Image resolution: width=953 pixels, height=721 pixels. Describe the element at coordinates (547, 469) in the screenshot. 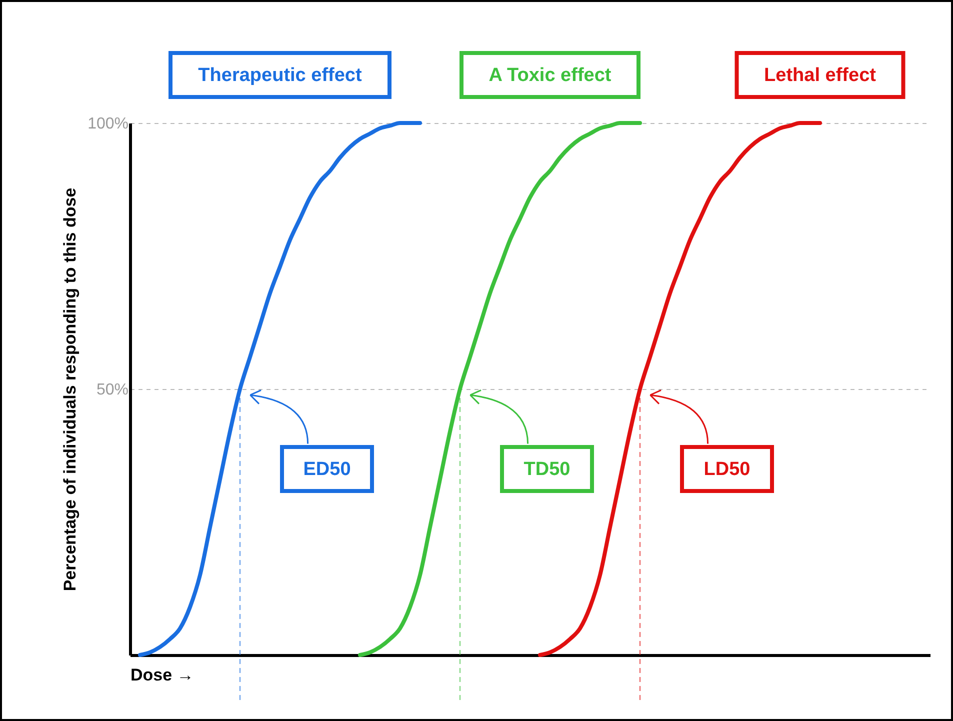

I see `annotation: TD50` at that location.